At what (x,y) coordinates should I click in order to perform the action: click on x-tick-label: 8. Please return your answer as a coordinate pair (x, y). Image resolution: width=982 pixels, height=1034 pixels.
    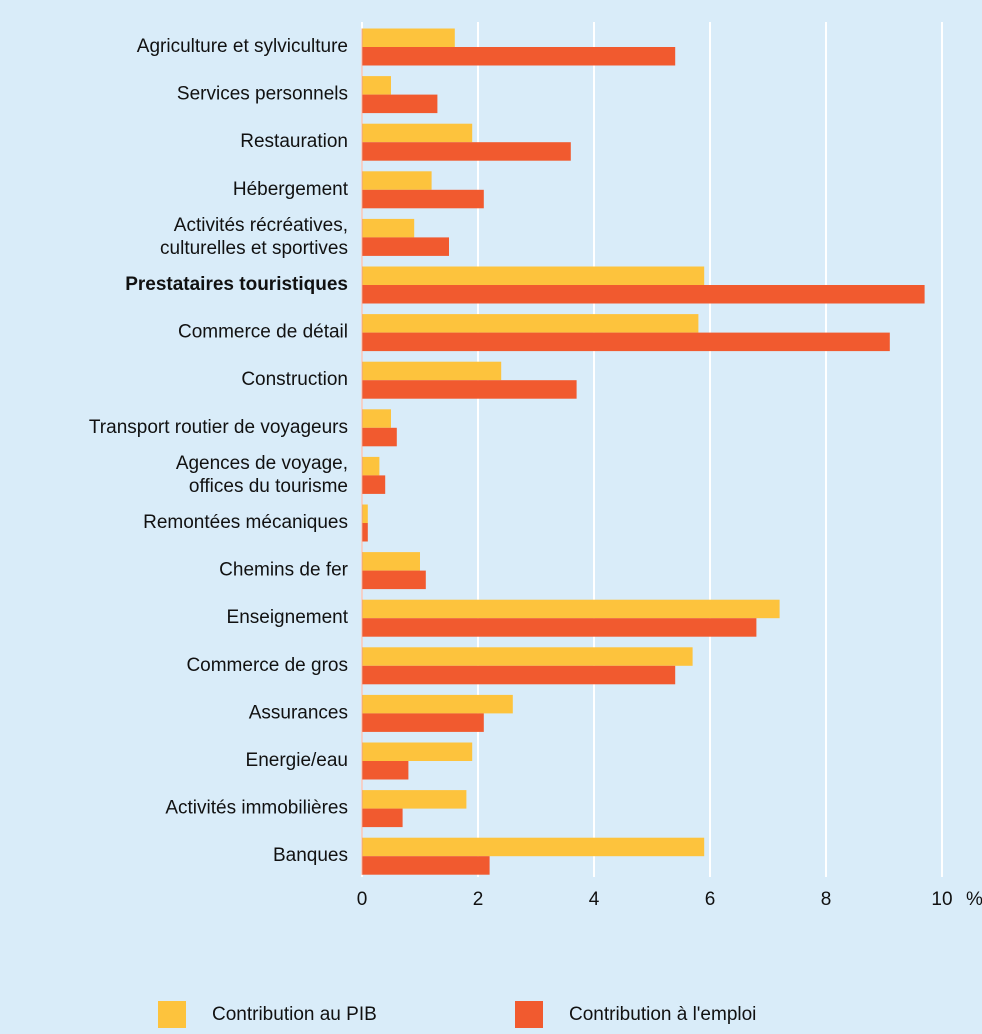
    Looking at the image, I should click on (826, 899).